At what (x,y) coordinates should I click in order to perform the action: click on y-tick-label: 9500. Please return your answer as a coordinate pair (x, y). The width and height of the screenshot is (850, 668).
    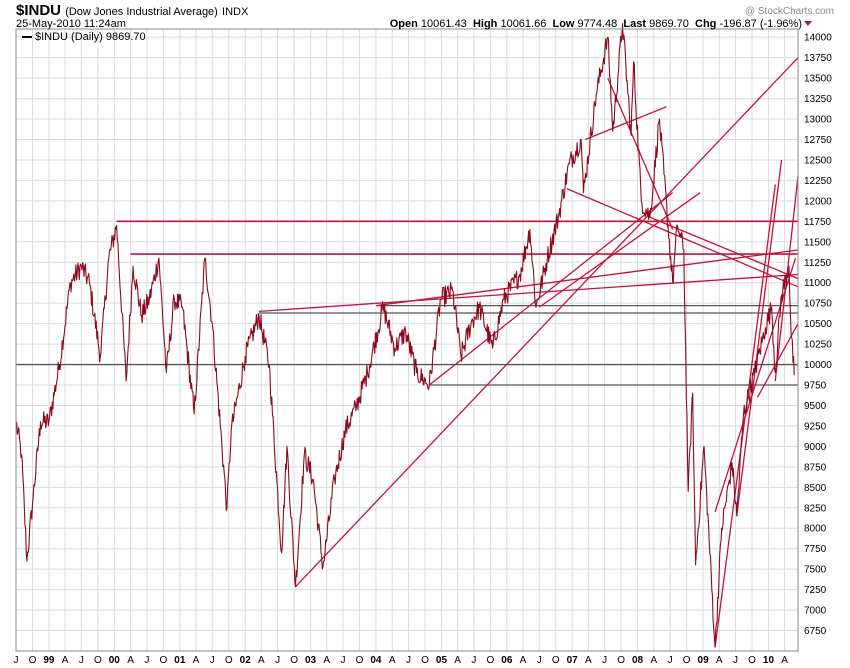
    Looking at the image, I should click on (815, 406).